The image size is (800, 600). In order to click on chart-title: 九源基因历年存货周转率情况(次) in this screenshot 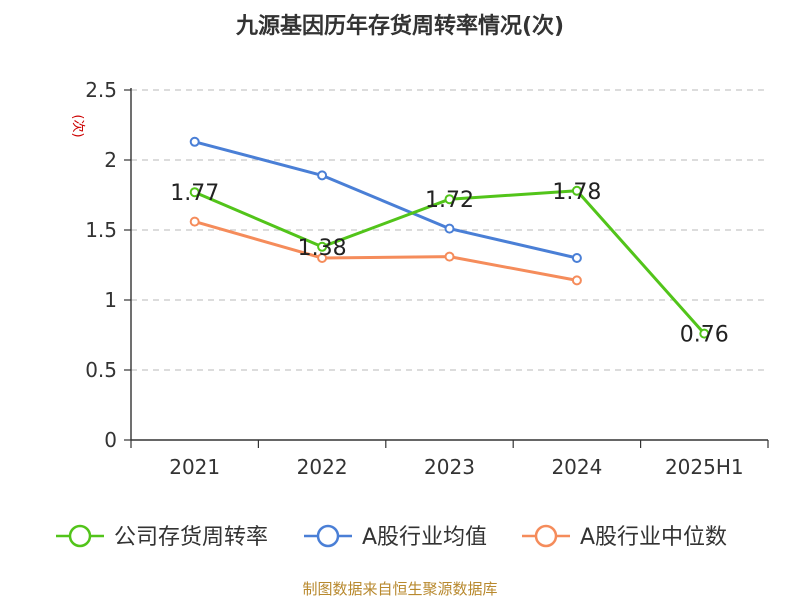, I will do `click(400, 26)`.